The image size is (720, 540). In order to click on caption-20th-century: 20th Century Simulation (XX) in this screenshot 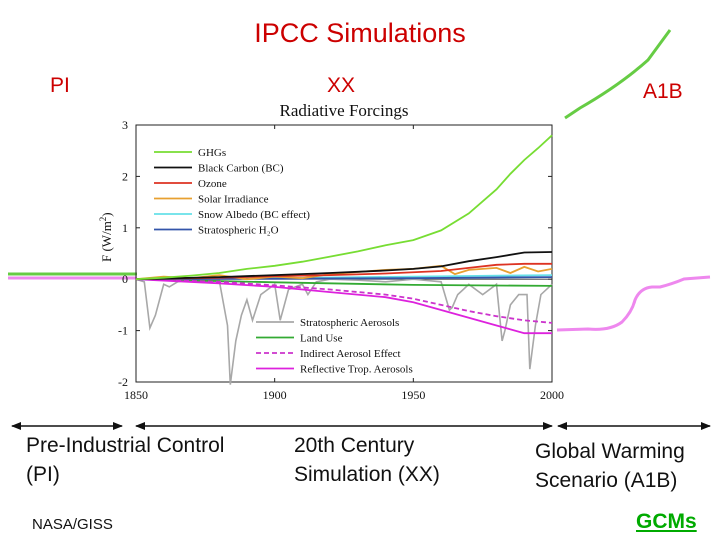, I will do `click(367, 460)`.